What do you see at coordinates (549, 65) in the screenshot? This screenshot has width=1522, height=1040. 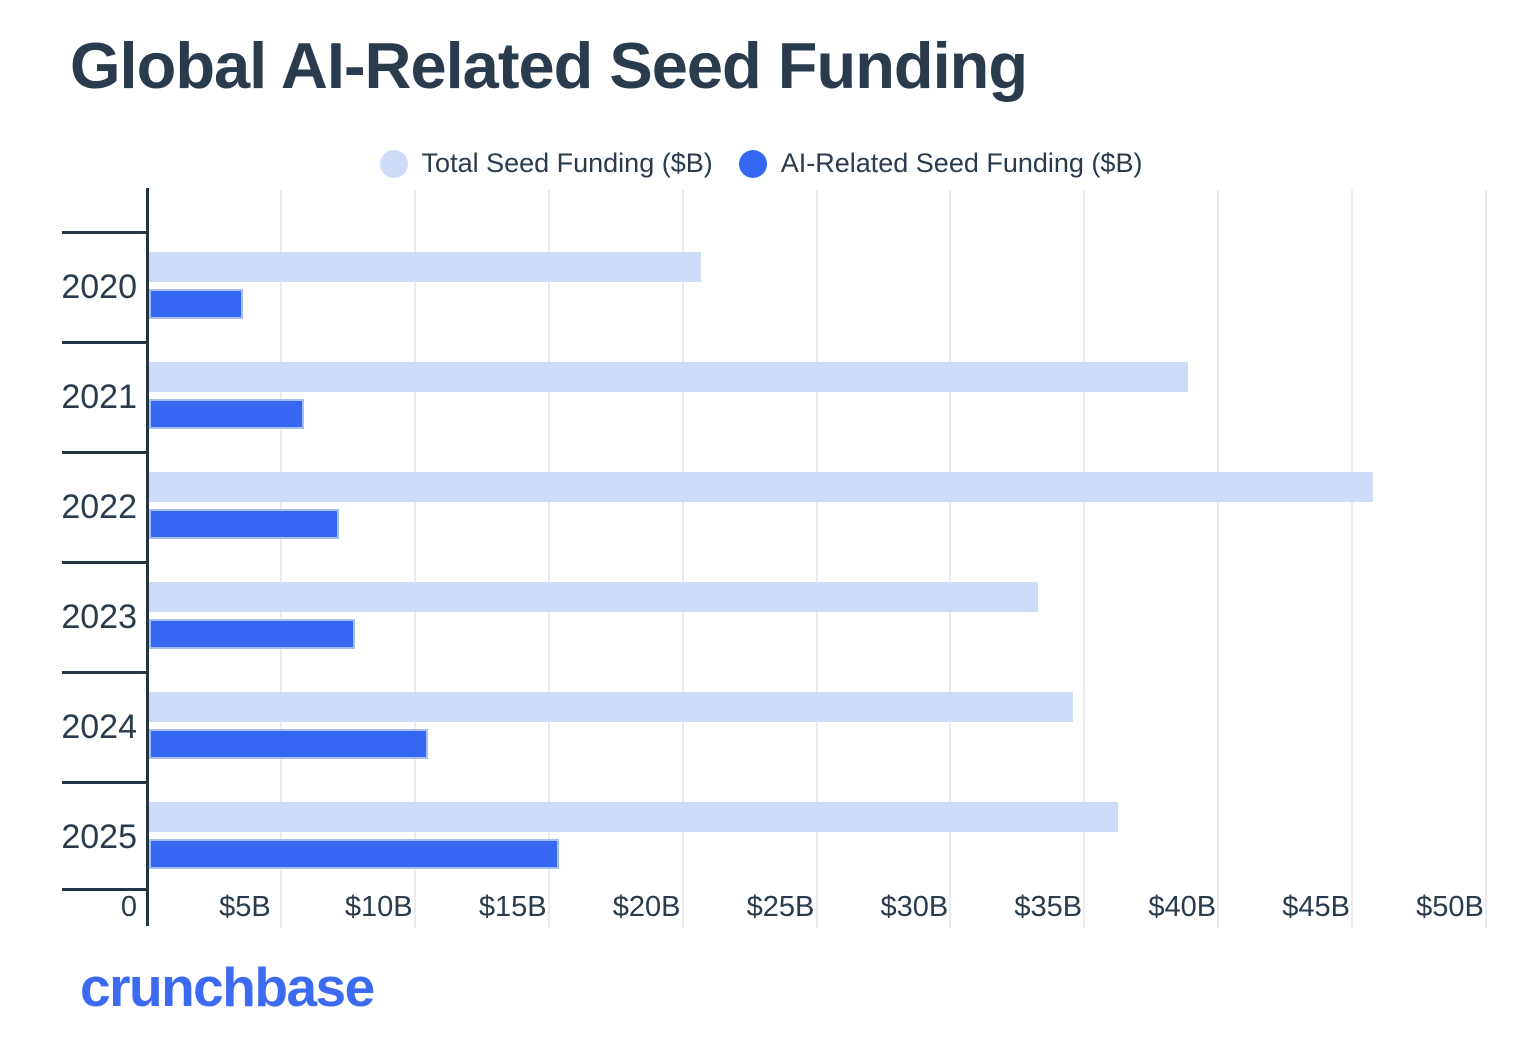 I see `chart-title: Global AI-Related Seed Funding` at bounding box center [549, 65].